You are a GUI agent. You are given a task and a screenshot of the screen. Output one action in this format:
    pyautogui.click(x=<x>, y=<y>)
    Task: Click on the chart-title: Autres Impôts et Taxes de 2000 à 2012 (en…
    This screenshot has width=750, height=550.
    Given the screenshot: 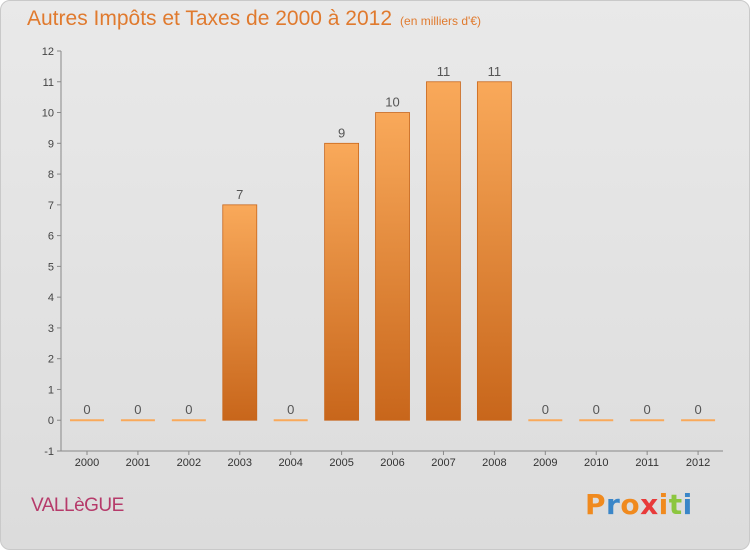 What is the action you would take?
    pyautogui.click(x=254, y=19)
    